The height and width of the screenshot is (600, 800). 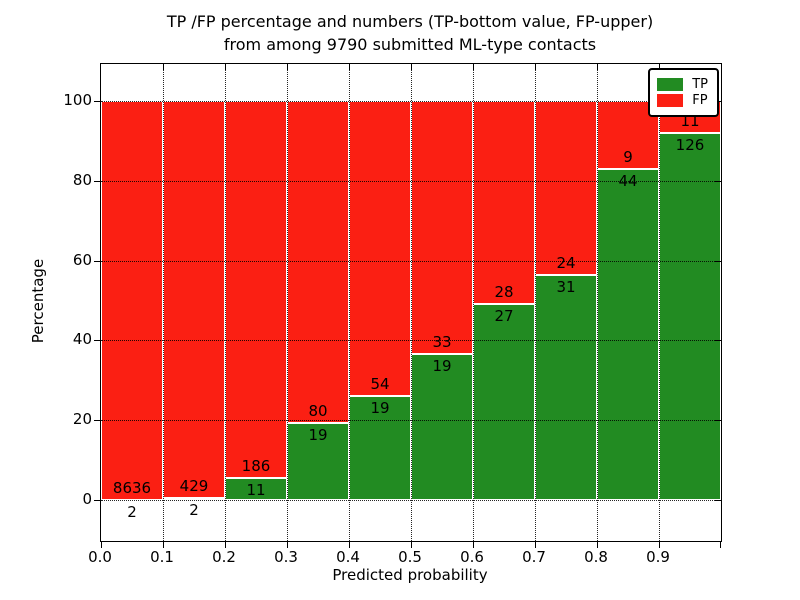 What do you see at coordinates (380, 384) in the screenshot?
I see `fp-count-label: 54` at bounding box center [380, 384].